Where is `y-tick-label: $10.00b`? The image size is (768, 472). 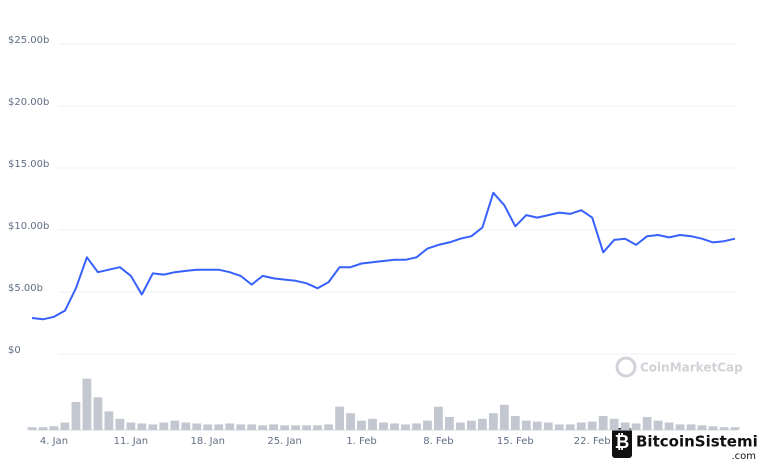
y-tick-label: $10.00b is located at coordinates (28, 226).